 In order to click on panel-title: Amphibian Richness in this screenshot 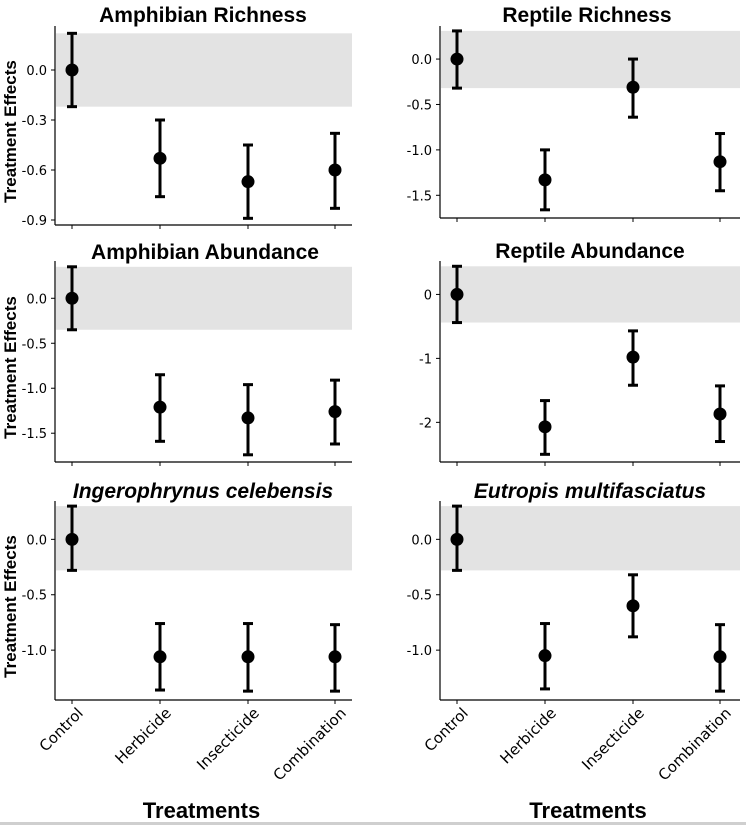, I will do `click(203, 15)`.